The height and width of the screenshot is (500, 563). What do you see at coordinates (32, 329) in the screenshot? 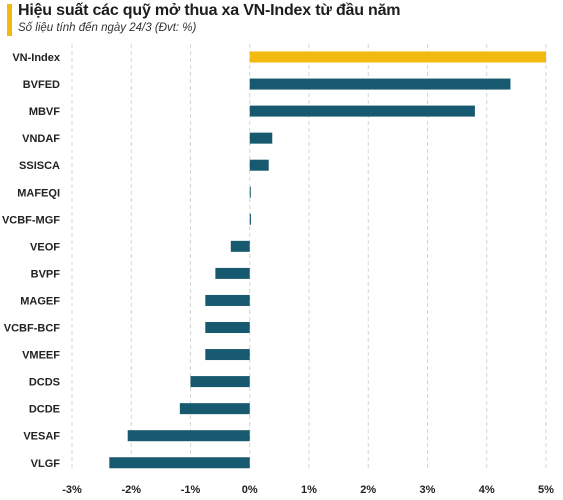
I see `category-label: VCBF-BCF` at bounding box center [32, 329].